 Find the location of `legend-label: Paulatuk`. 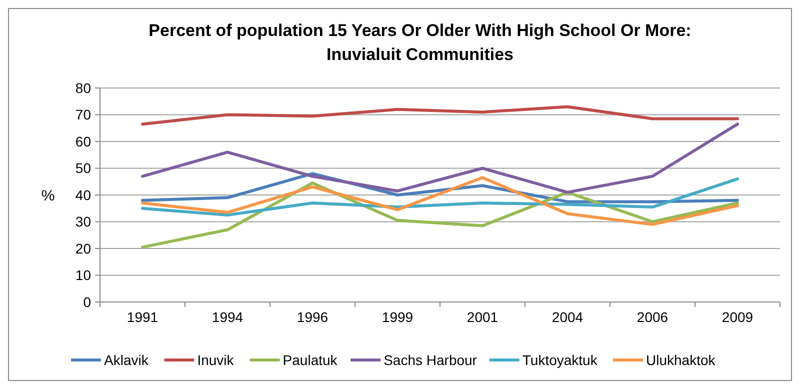

legend-label: Paulatuk is located at coordinates (310, 360).